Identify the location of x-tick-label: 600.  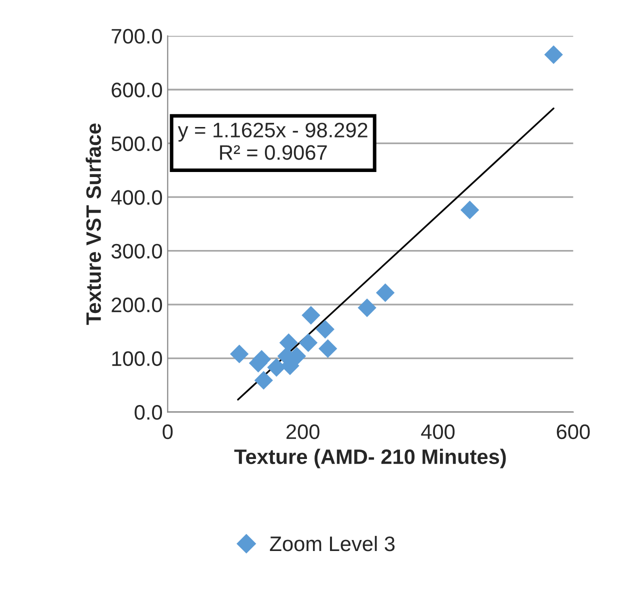
(573, 432).